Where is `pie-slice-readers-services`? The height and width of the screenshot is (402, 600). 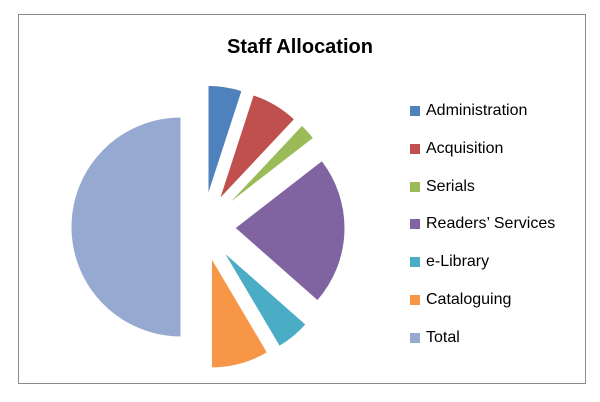
pie-slice-readers-services is located at coordinates (290, 230).